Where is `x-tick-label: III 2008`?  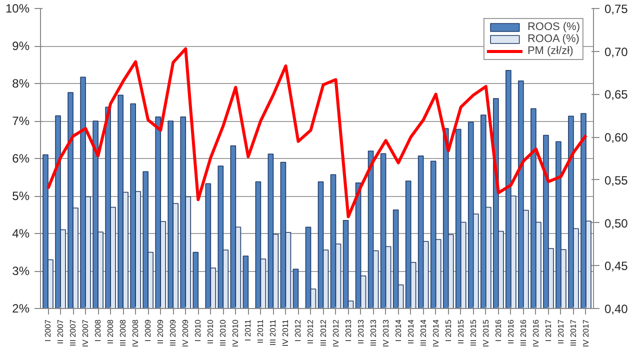 x-tick-label: III 2008 is located at coordinates (123, 332).